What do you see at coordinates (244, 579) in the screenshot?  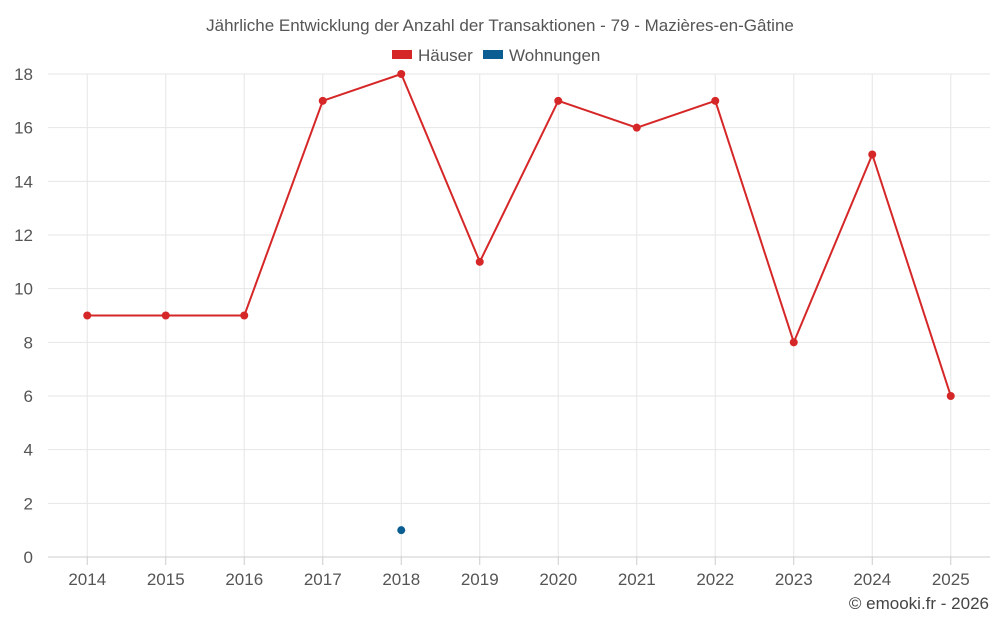 I see `x-tick-label-2016: 2016` at bounding box center [244, 579].